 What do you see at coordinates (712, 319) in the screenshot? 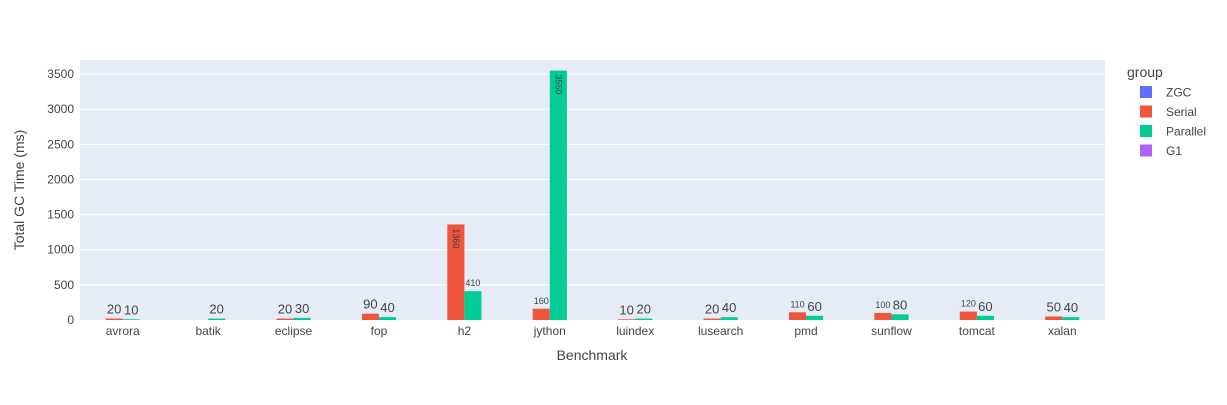
I see `bar-serial-lusearch` at bounding box center [712, 319].